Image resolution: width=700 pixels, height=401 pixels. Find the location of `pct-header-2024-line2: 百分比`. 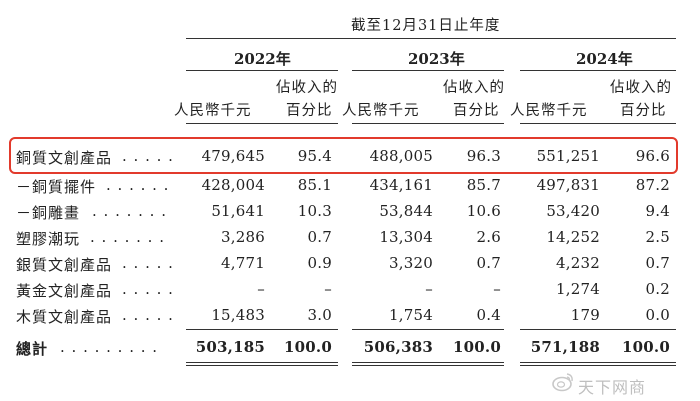

pct-header-2024-line2: 百分比 is located at coordinates (643, 111).